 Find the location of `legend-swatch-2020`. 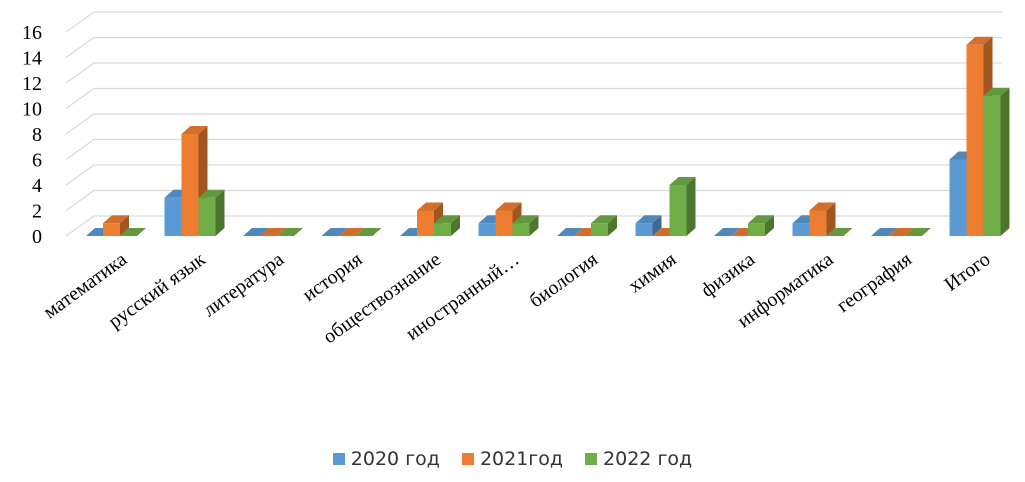

legend-swatch-2020 is located at coordinates (338, 459).